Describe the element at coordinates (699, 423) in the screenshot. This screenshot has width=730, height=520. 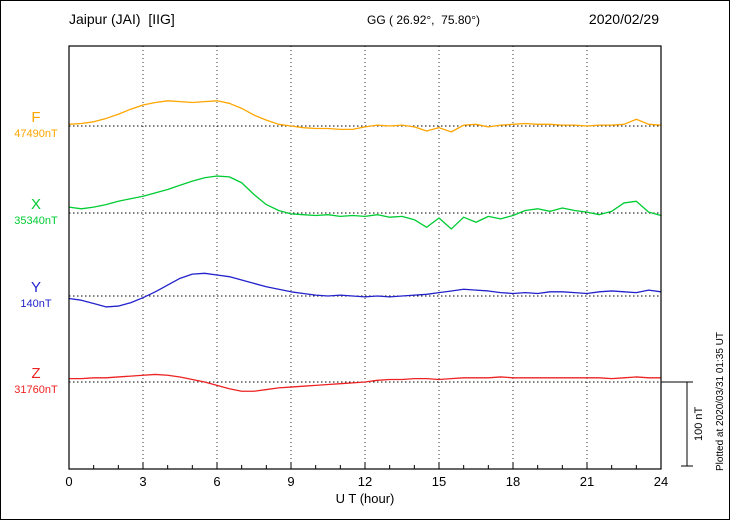
I see `scale-bar-label: 100 nT` at that location.